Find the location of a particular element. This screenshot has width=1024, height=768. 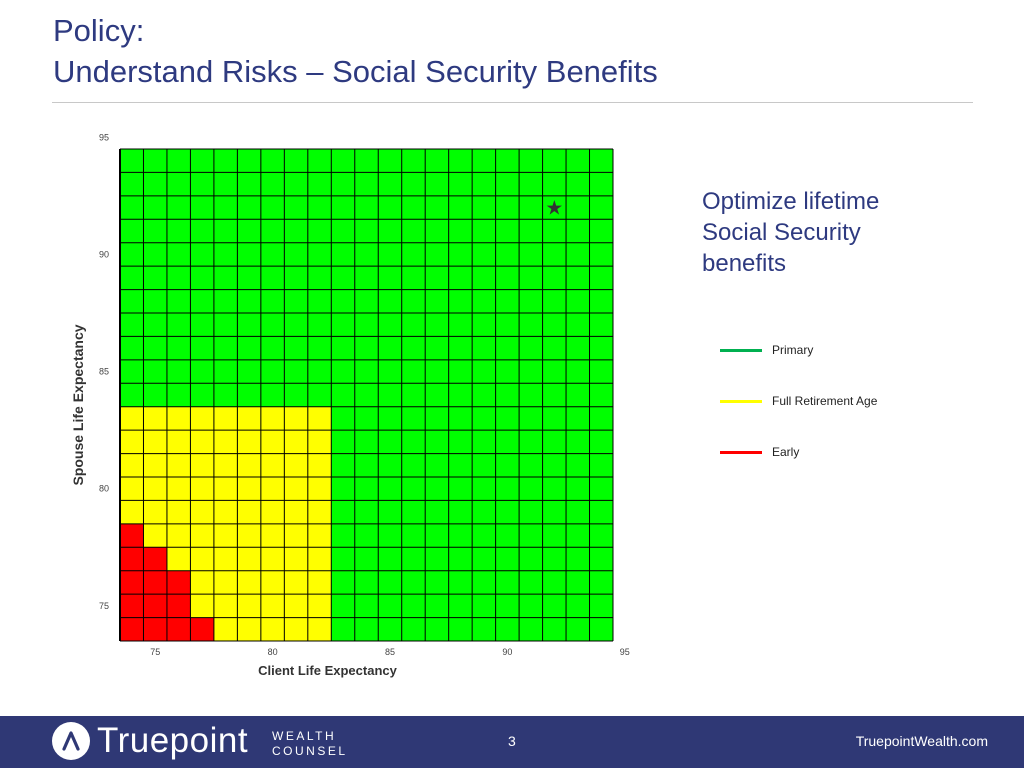

page-number: 3 is located at coordinates (512, 741).